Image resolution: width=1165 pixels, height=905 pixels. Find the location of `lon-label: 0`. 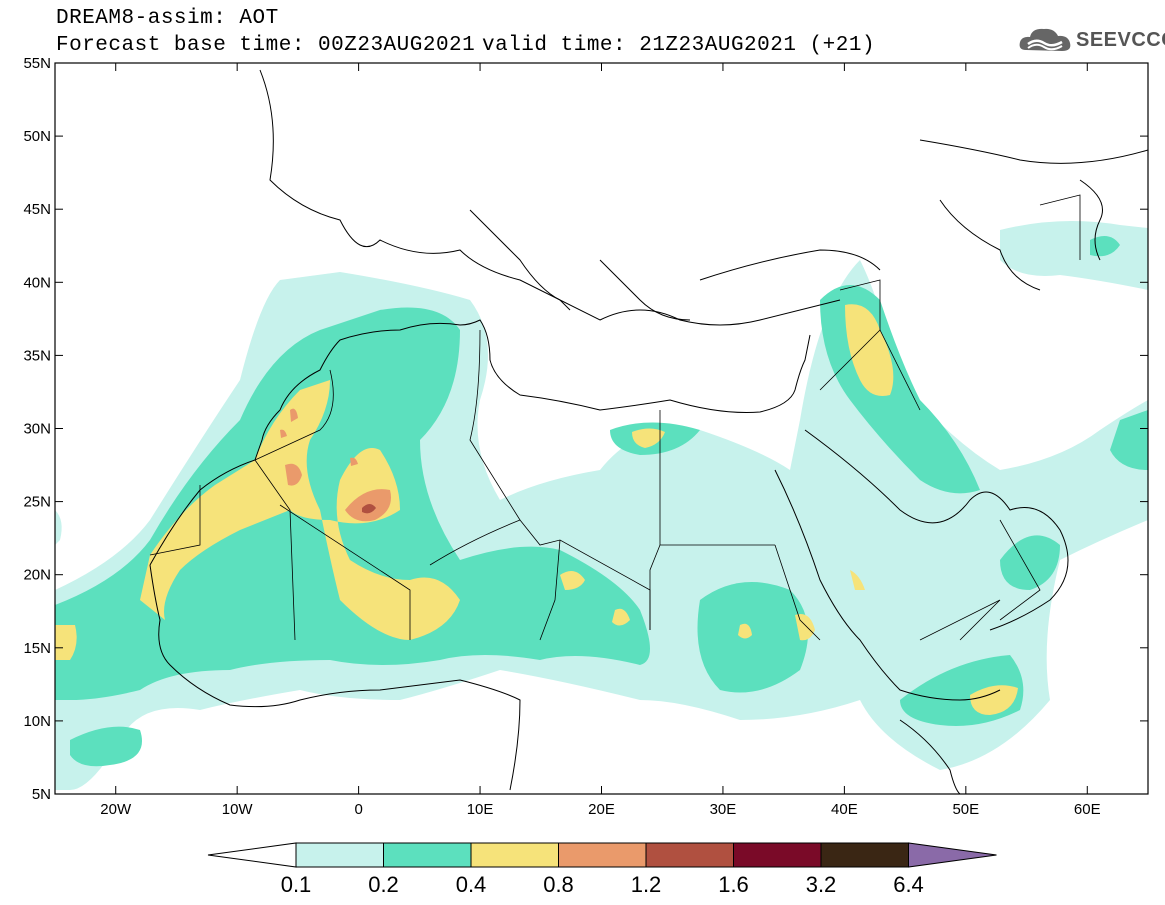

lon-label: 0 is located at coordinates (358, 809).